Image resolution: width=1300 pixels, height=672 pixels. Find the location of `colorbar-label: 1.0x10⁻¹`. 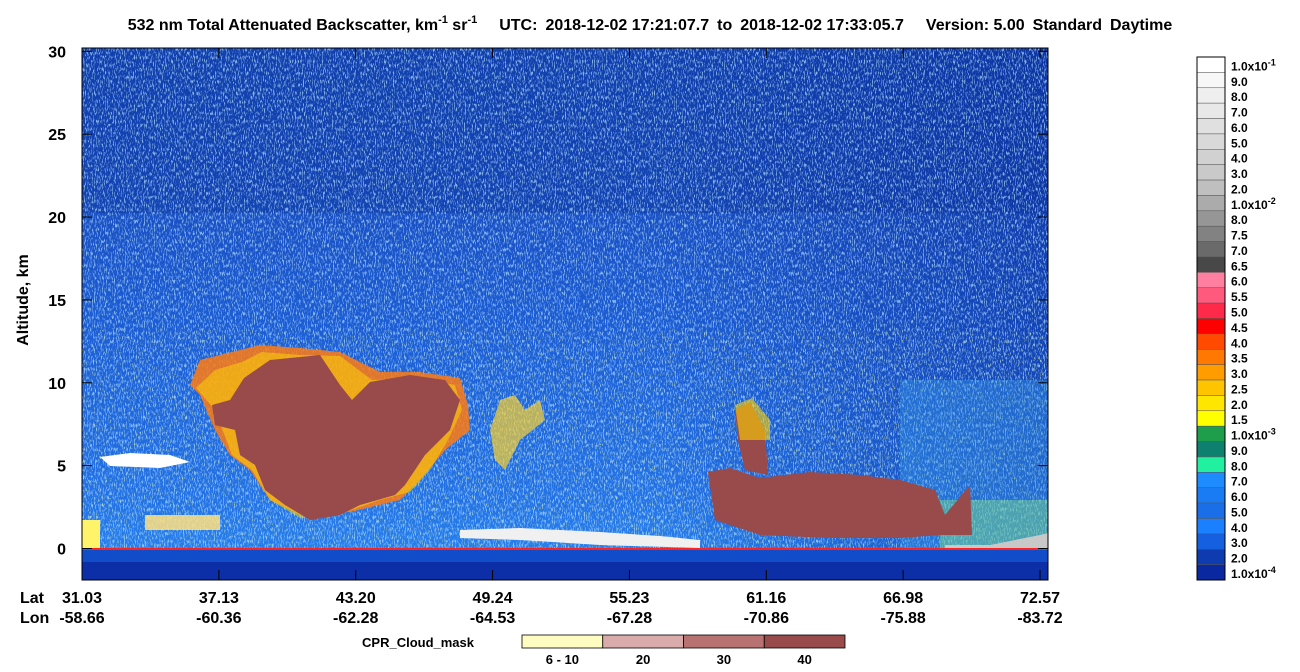

colorbar-label: 1.0x10⁻¹ is located at coordinates (1253, 65).